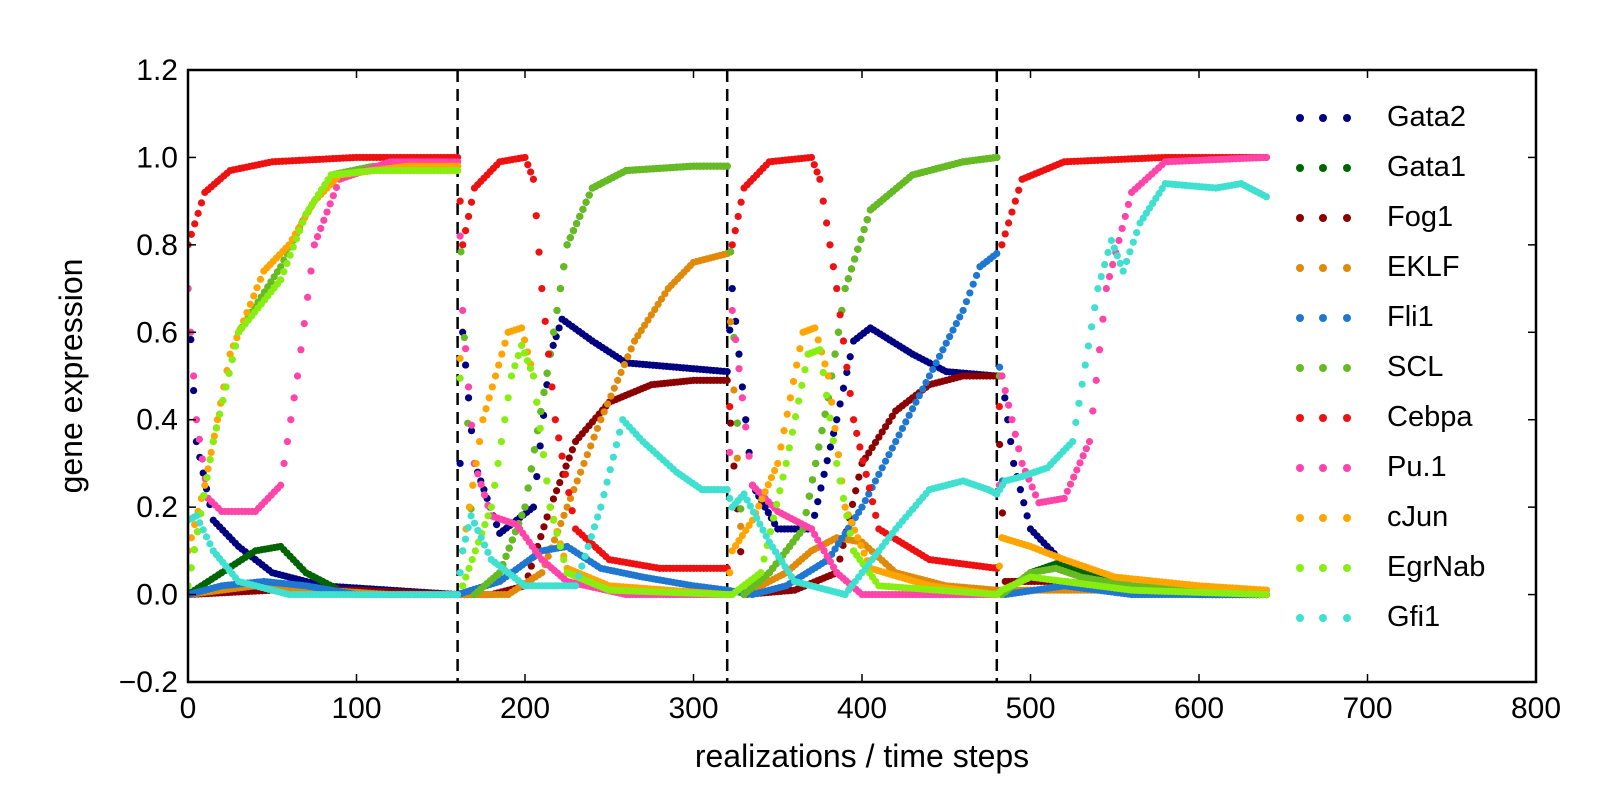  What do you see at coordinates (71, 376) in the screenshot?
I see `y-axis-label: gene expression` at bounding box center [71, 376].